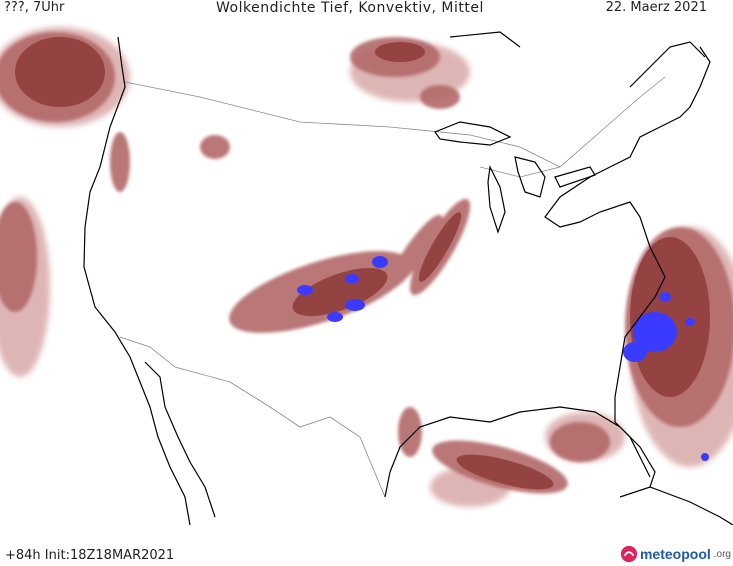 The width and height of the screenshot is (733, 566). I want to click on brand-suffix: .org, so click(722, 554).